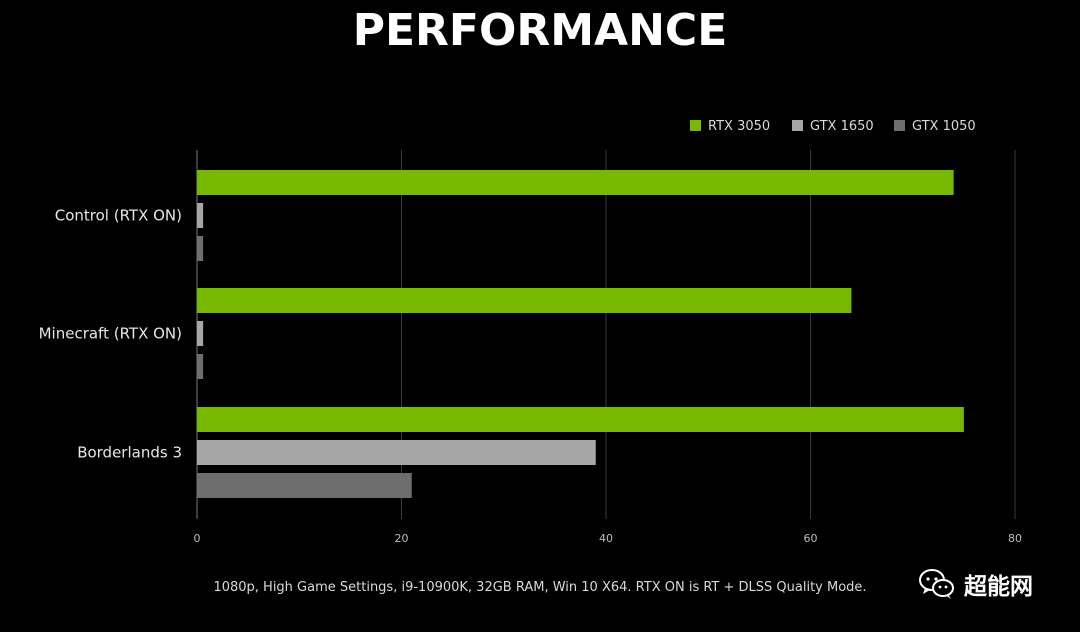 This screenshot has width=1080, height=632. I want to click on x-tick-label: 60, so click(811, 538).